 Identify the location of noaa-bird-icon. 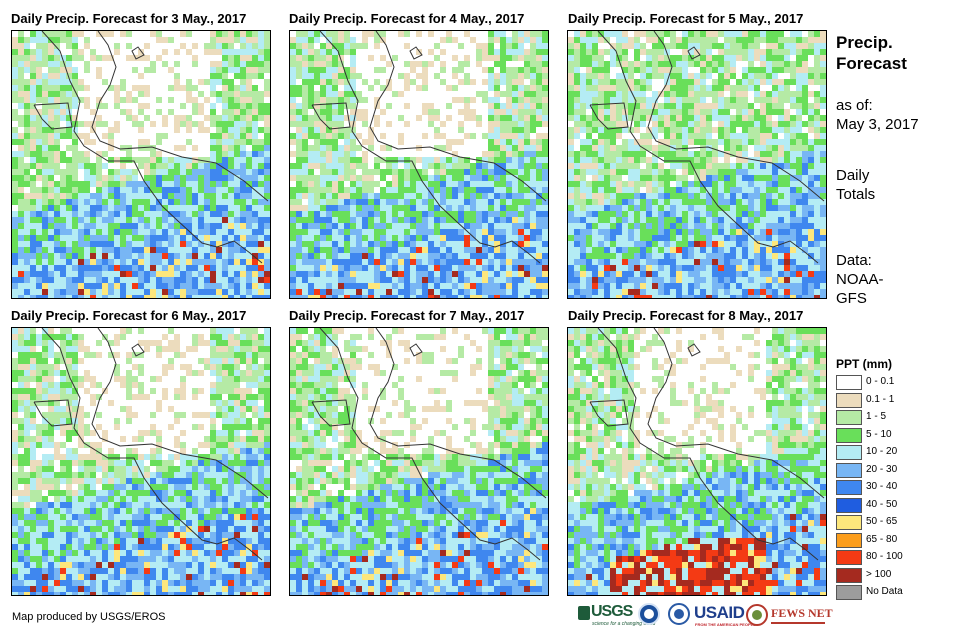
(649, 614).